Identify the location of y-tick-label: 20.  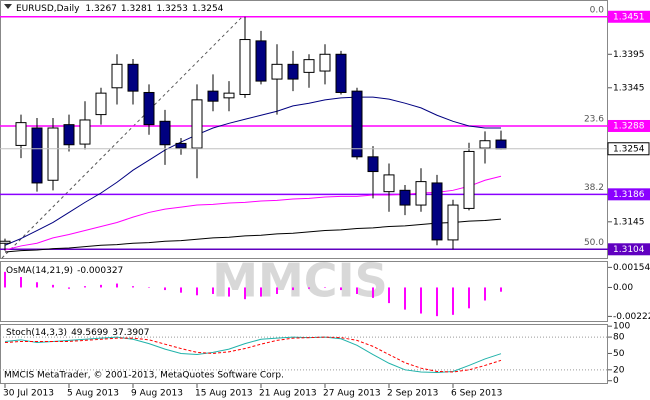
(619, 370).